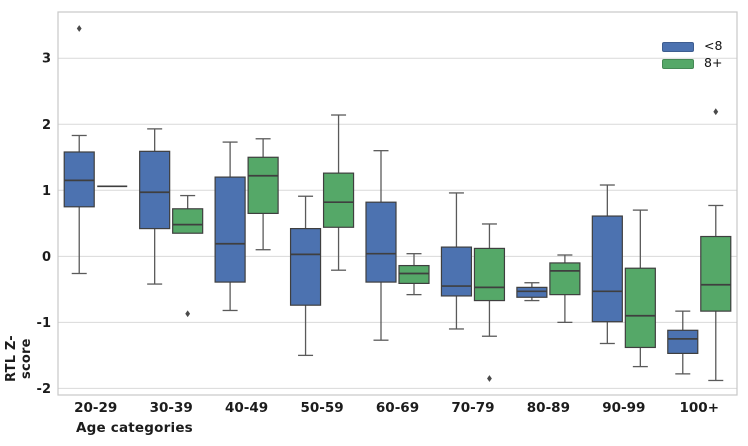 This screenshot has width=748, height=446. What do you see at coordinates (623, 408) in the screenshot?
I see `x-tick-label: 90-99` at bounding box center [623, 408].